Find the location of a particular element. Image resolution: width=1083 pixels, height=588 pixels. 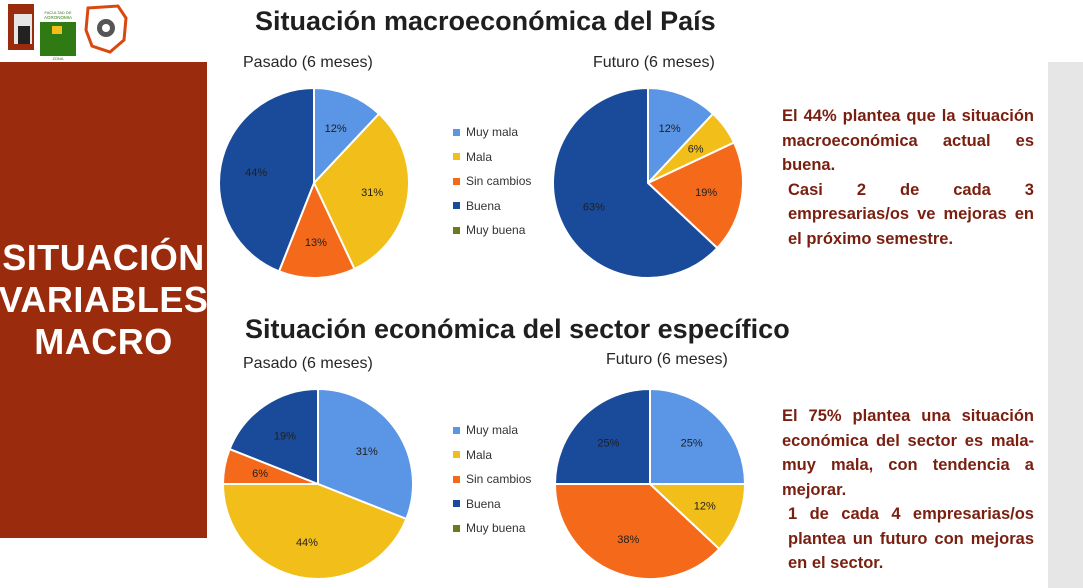

sidebar-title-line: VARIABLES is located at coordinates (104, 299).